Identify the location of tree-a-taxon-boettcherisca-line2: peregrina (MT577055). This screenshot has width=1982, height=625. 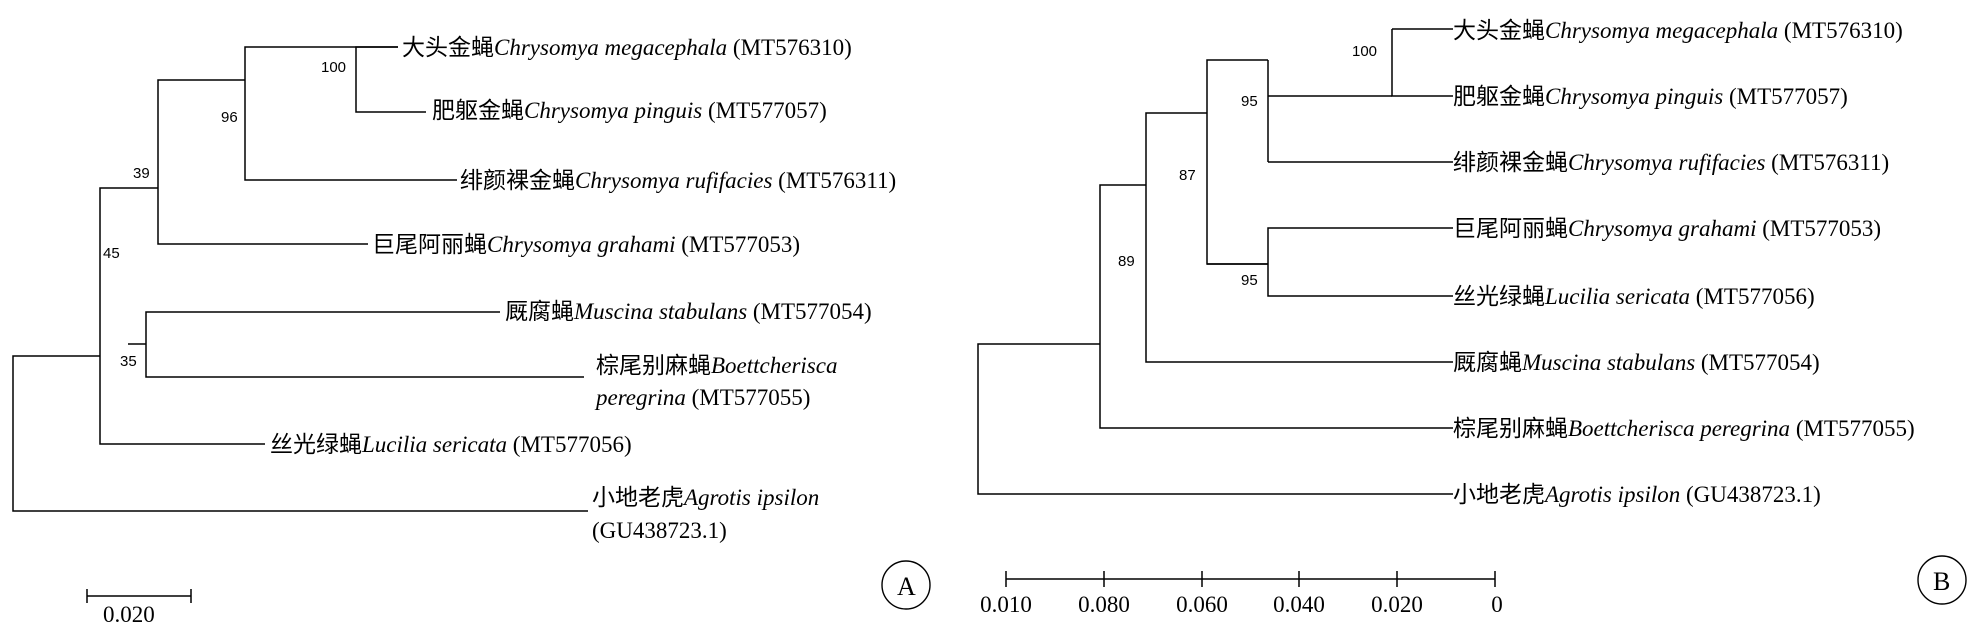
(702, 397).